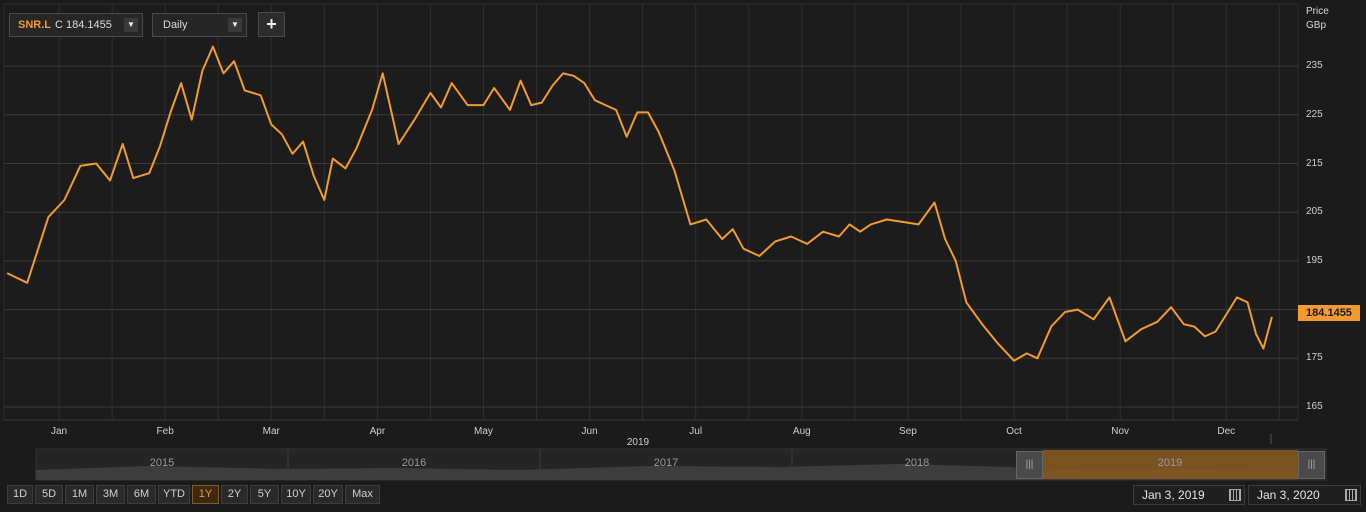 This screenshot has height=512, width=1366. I want to click on date-to-value: Jan 3, 2020, so click(1288, 495).